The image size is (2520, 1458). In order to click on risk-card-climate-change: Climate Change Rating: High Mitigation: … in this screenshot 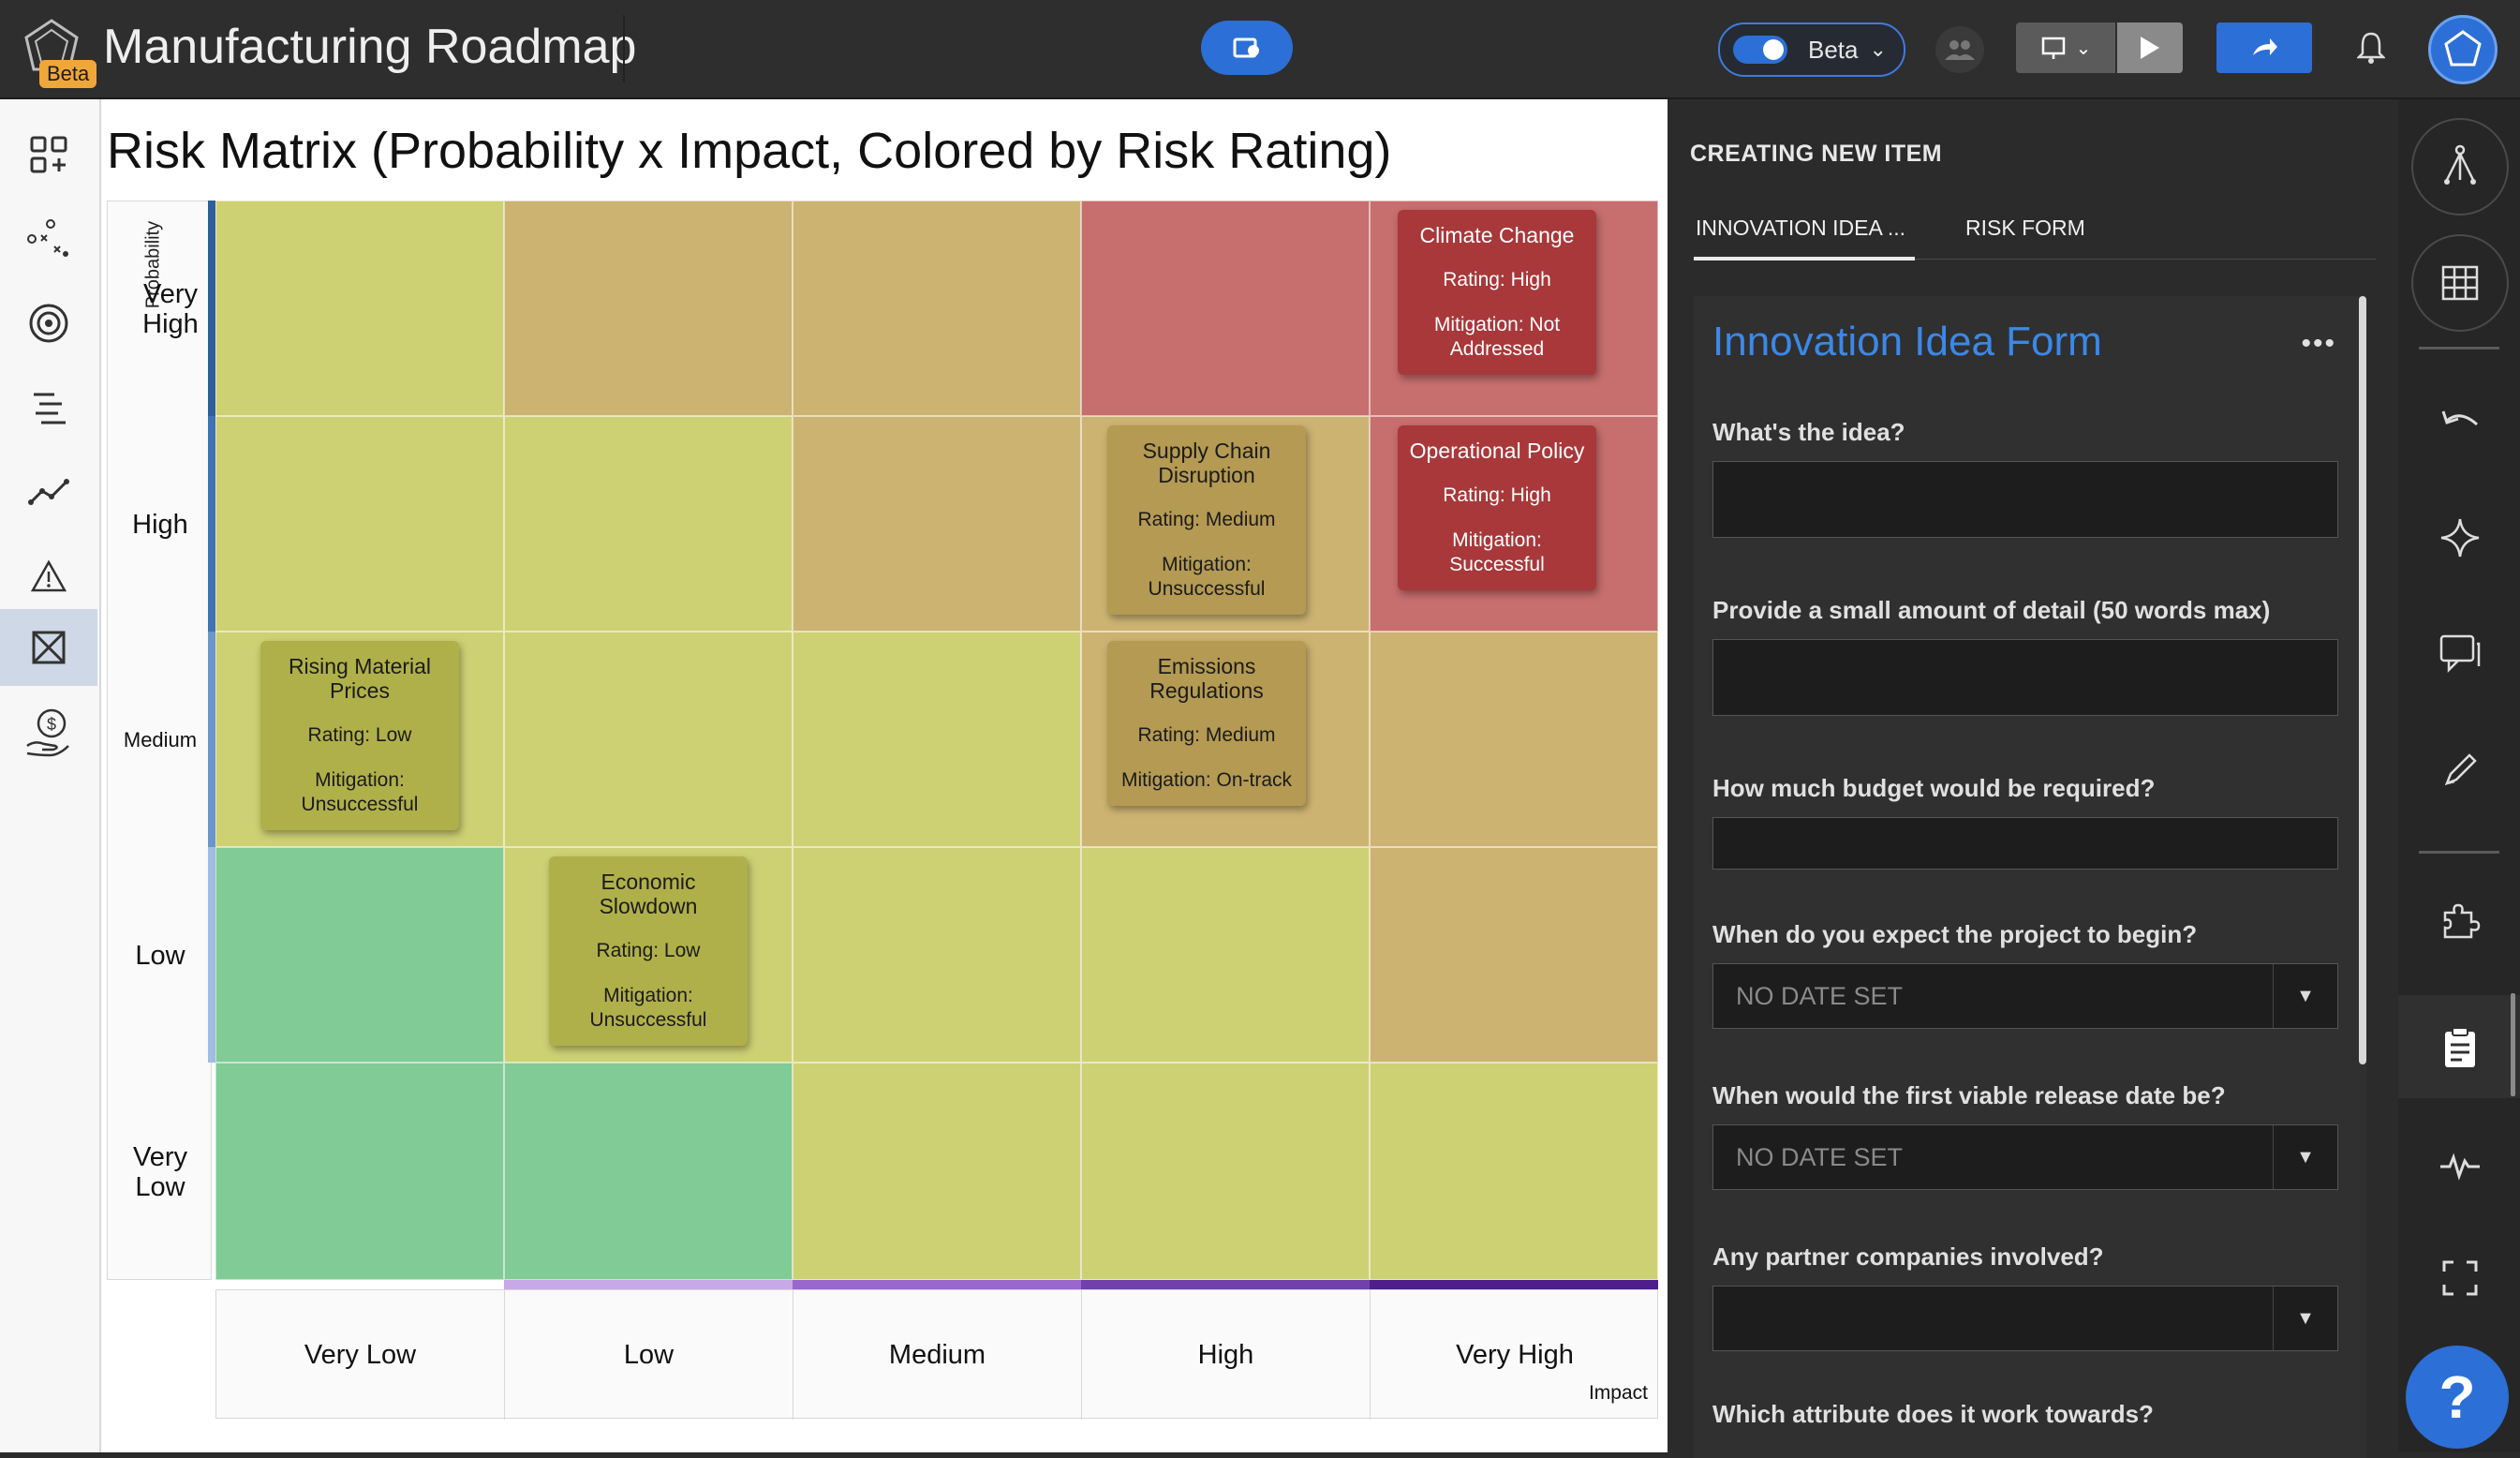, I will do `click(1497, 292)`.